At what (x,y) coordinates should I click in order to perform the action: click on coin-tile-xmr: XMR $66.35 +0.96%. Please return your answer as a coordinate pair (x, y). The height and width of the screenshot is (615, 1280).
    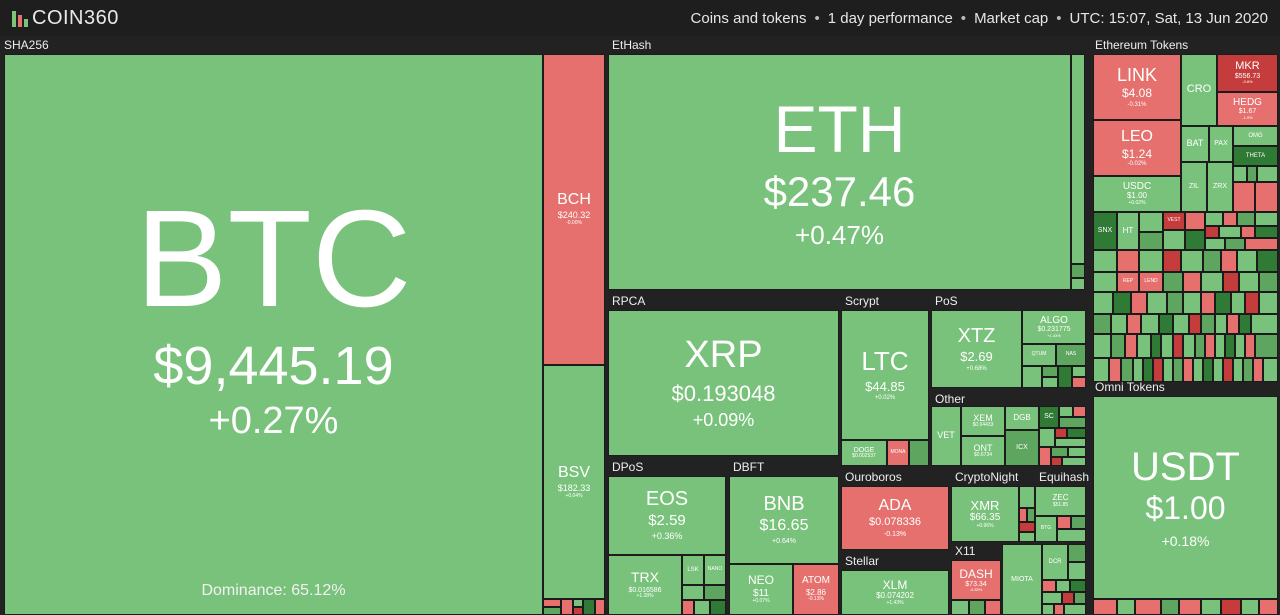
    Looking at the image, I should click on (985, 514).